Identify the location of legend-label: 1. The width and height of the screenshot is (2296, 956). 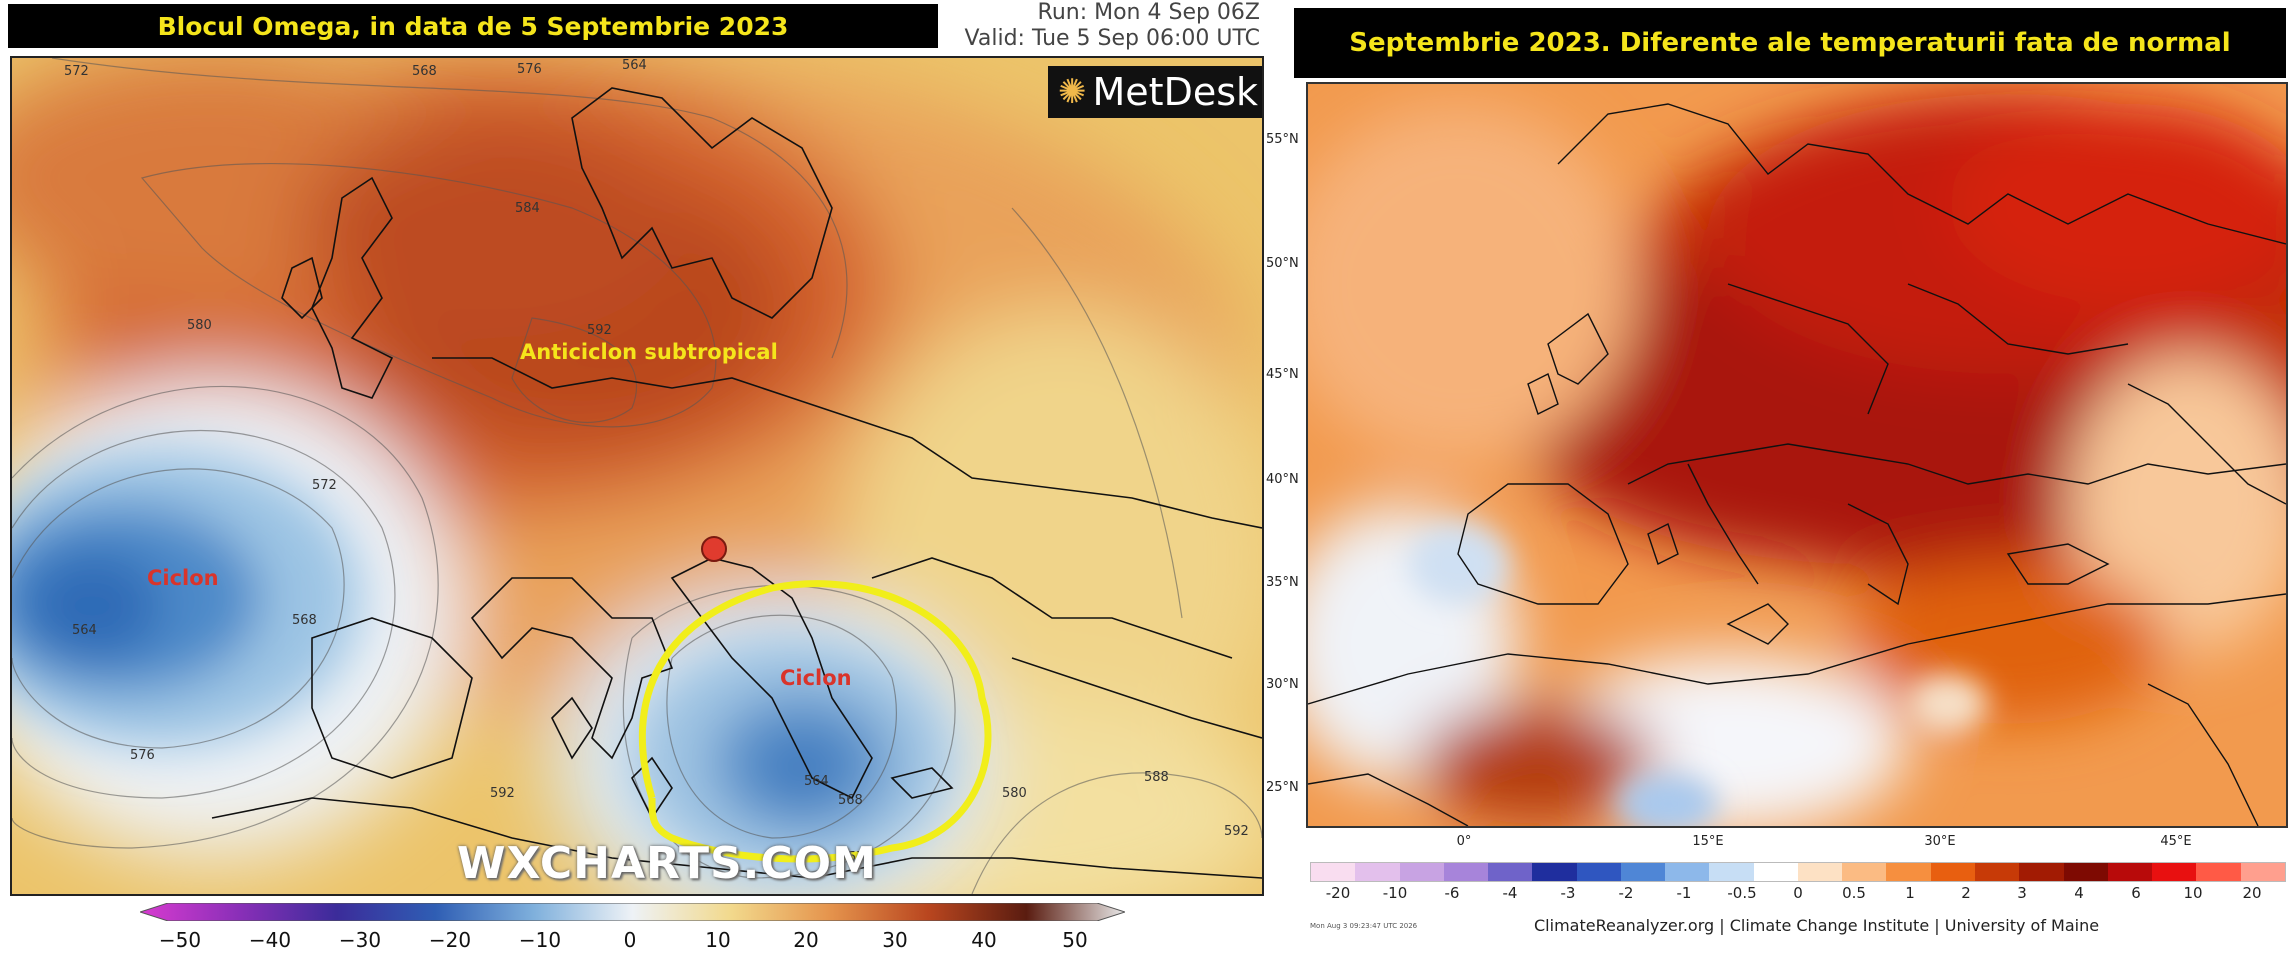
(1910, 893).